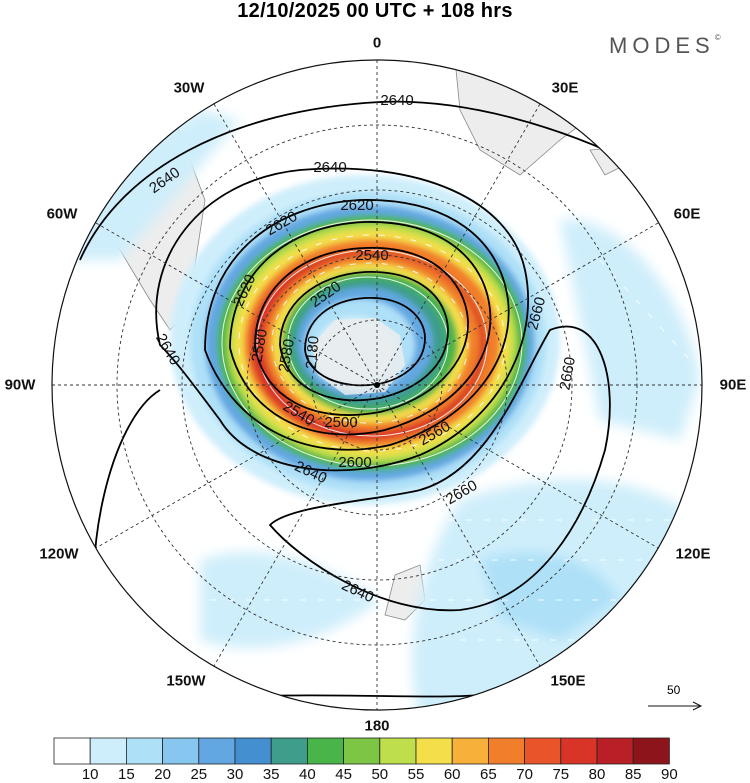  Describe the element at coordinates (674, 690) in the screenshot. I see `reference-vector-label: 50` at that location.